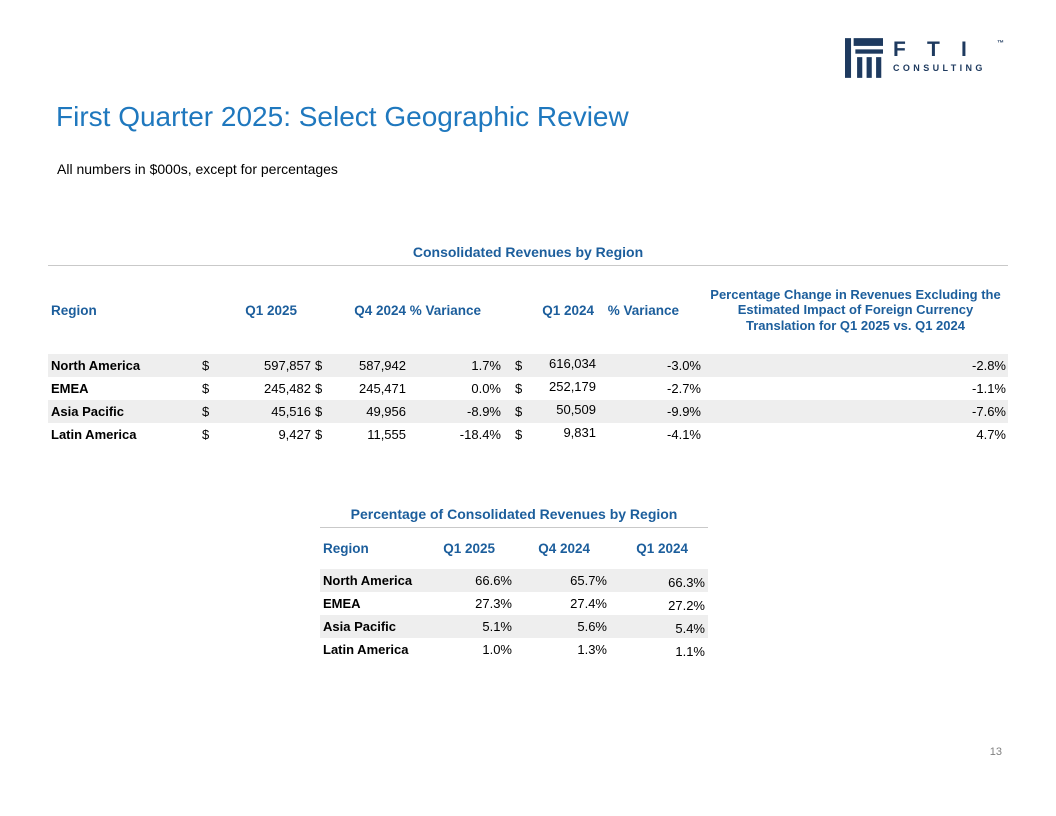 The image size is (1056, 816). Describe the element at coordinates (386, 434) in the screenshot. I see `cell-q4-2024: 11,555` at that location.